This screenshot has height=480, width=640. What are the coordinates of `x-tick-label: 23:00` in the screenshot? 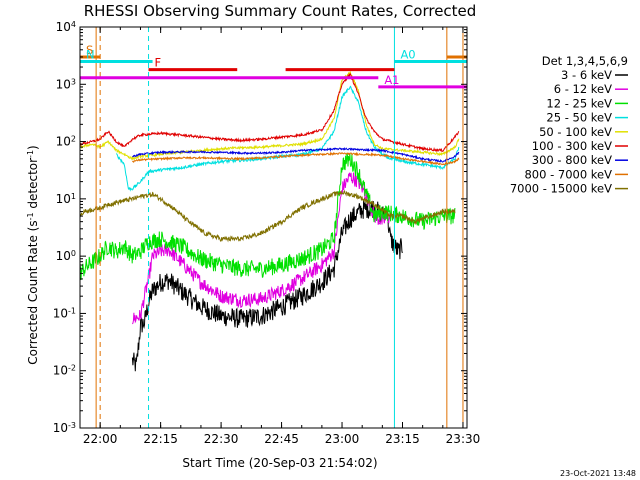 It's located at (342, 439).